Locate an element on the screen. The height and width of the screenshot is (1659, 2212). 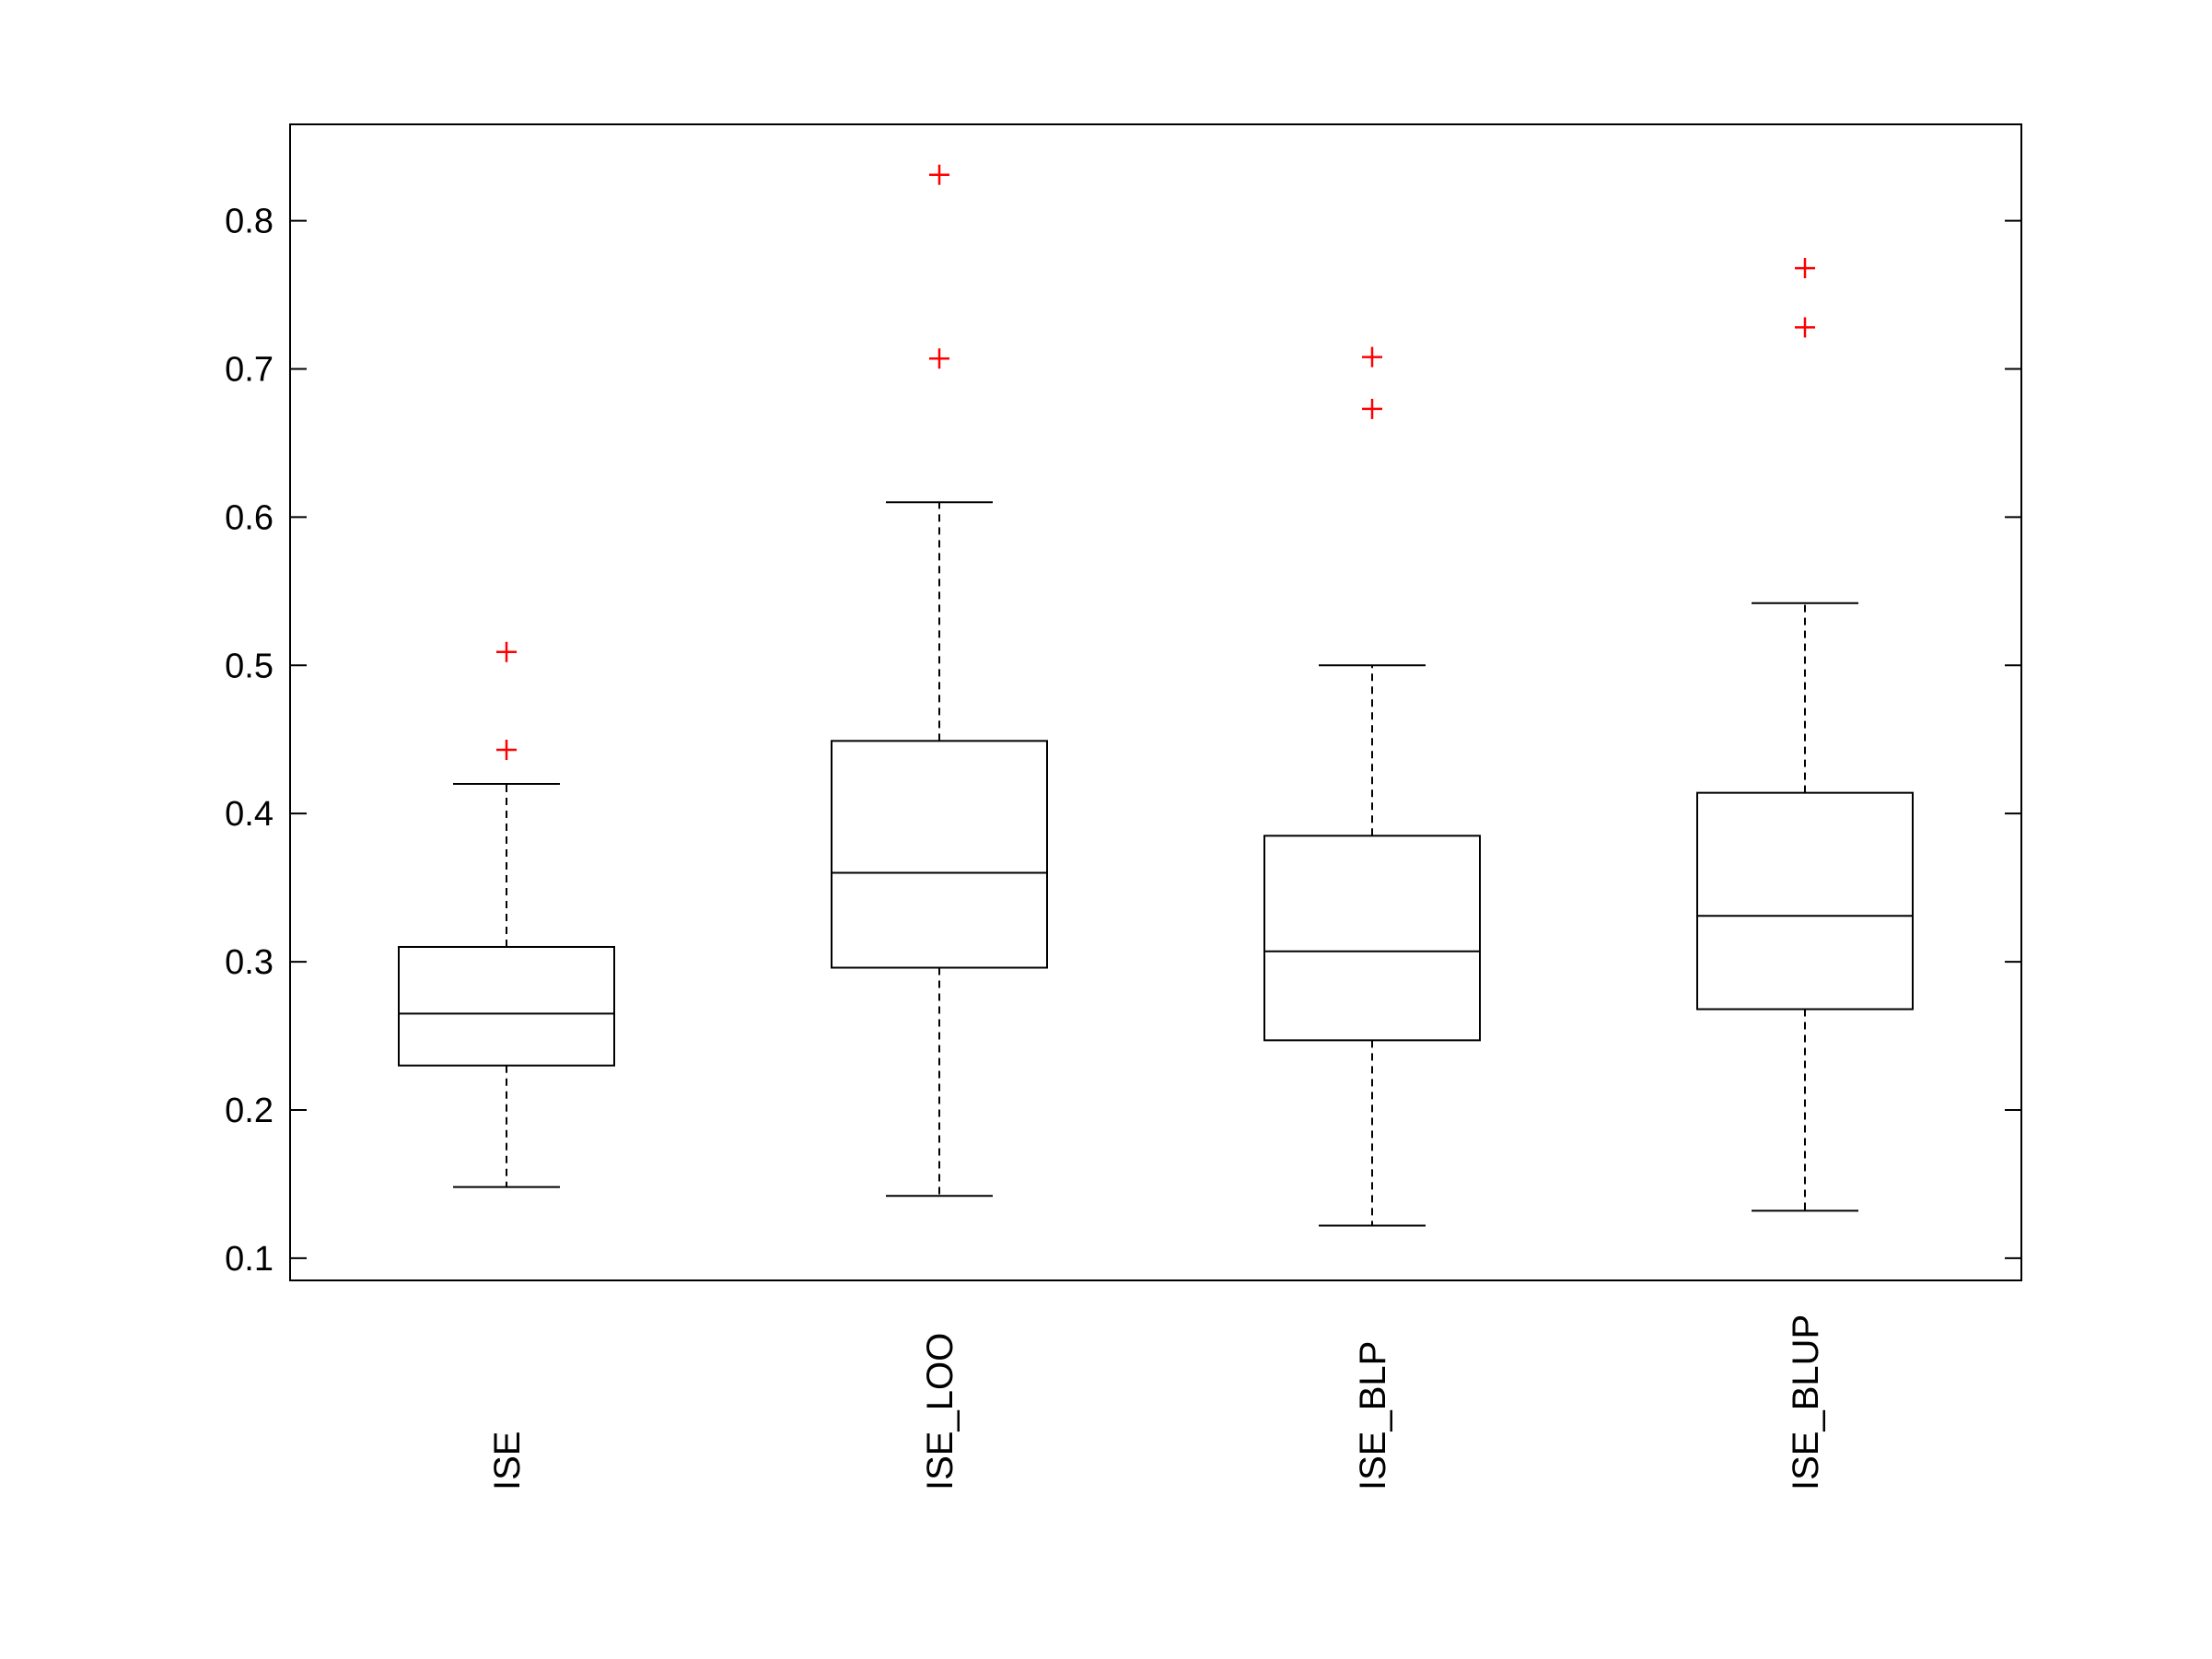
x-category-label: ISE_BLUP is located at coordinates (1806, 1402).